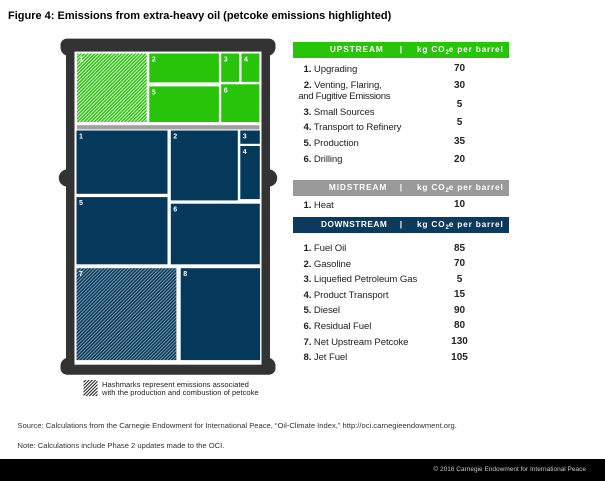 The width and height of the screenshot is (605, 481). What do you see at coordinates (185, 274) in the screenshot?
I see `svg-text: 8` at bounding box center [185, 274].